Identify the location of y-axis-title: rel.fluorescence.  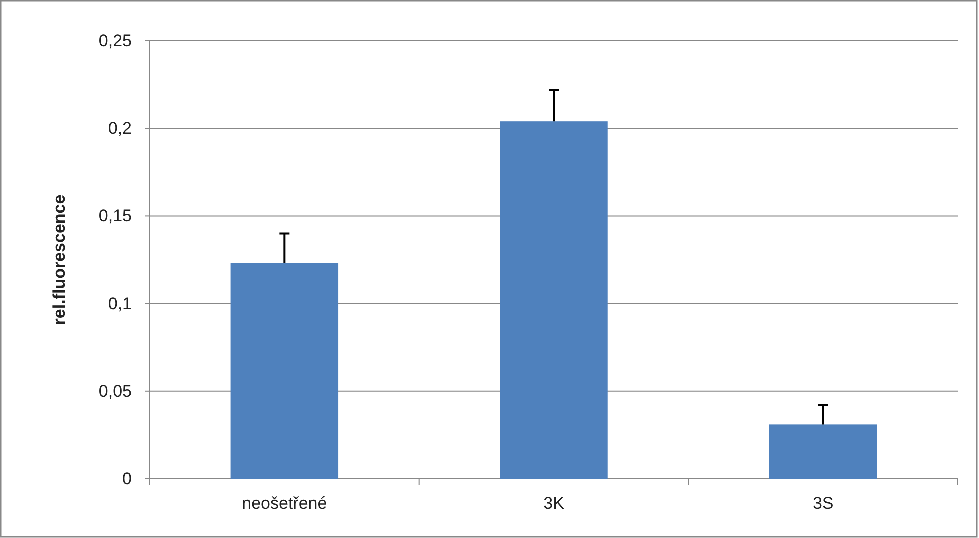
(59, 260).